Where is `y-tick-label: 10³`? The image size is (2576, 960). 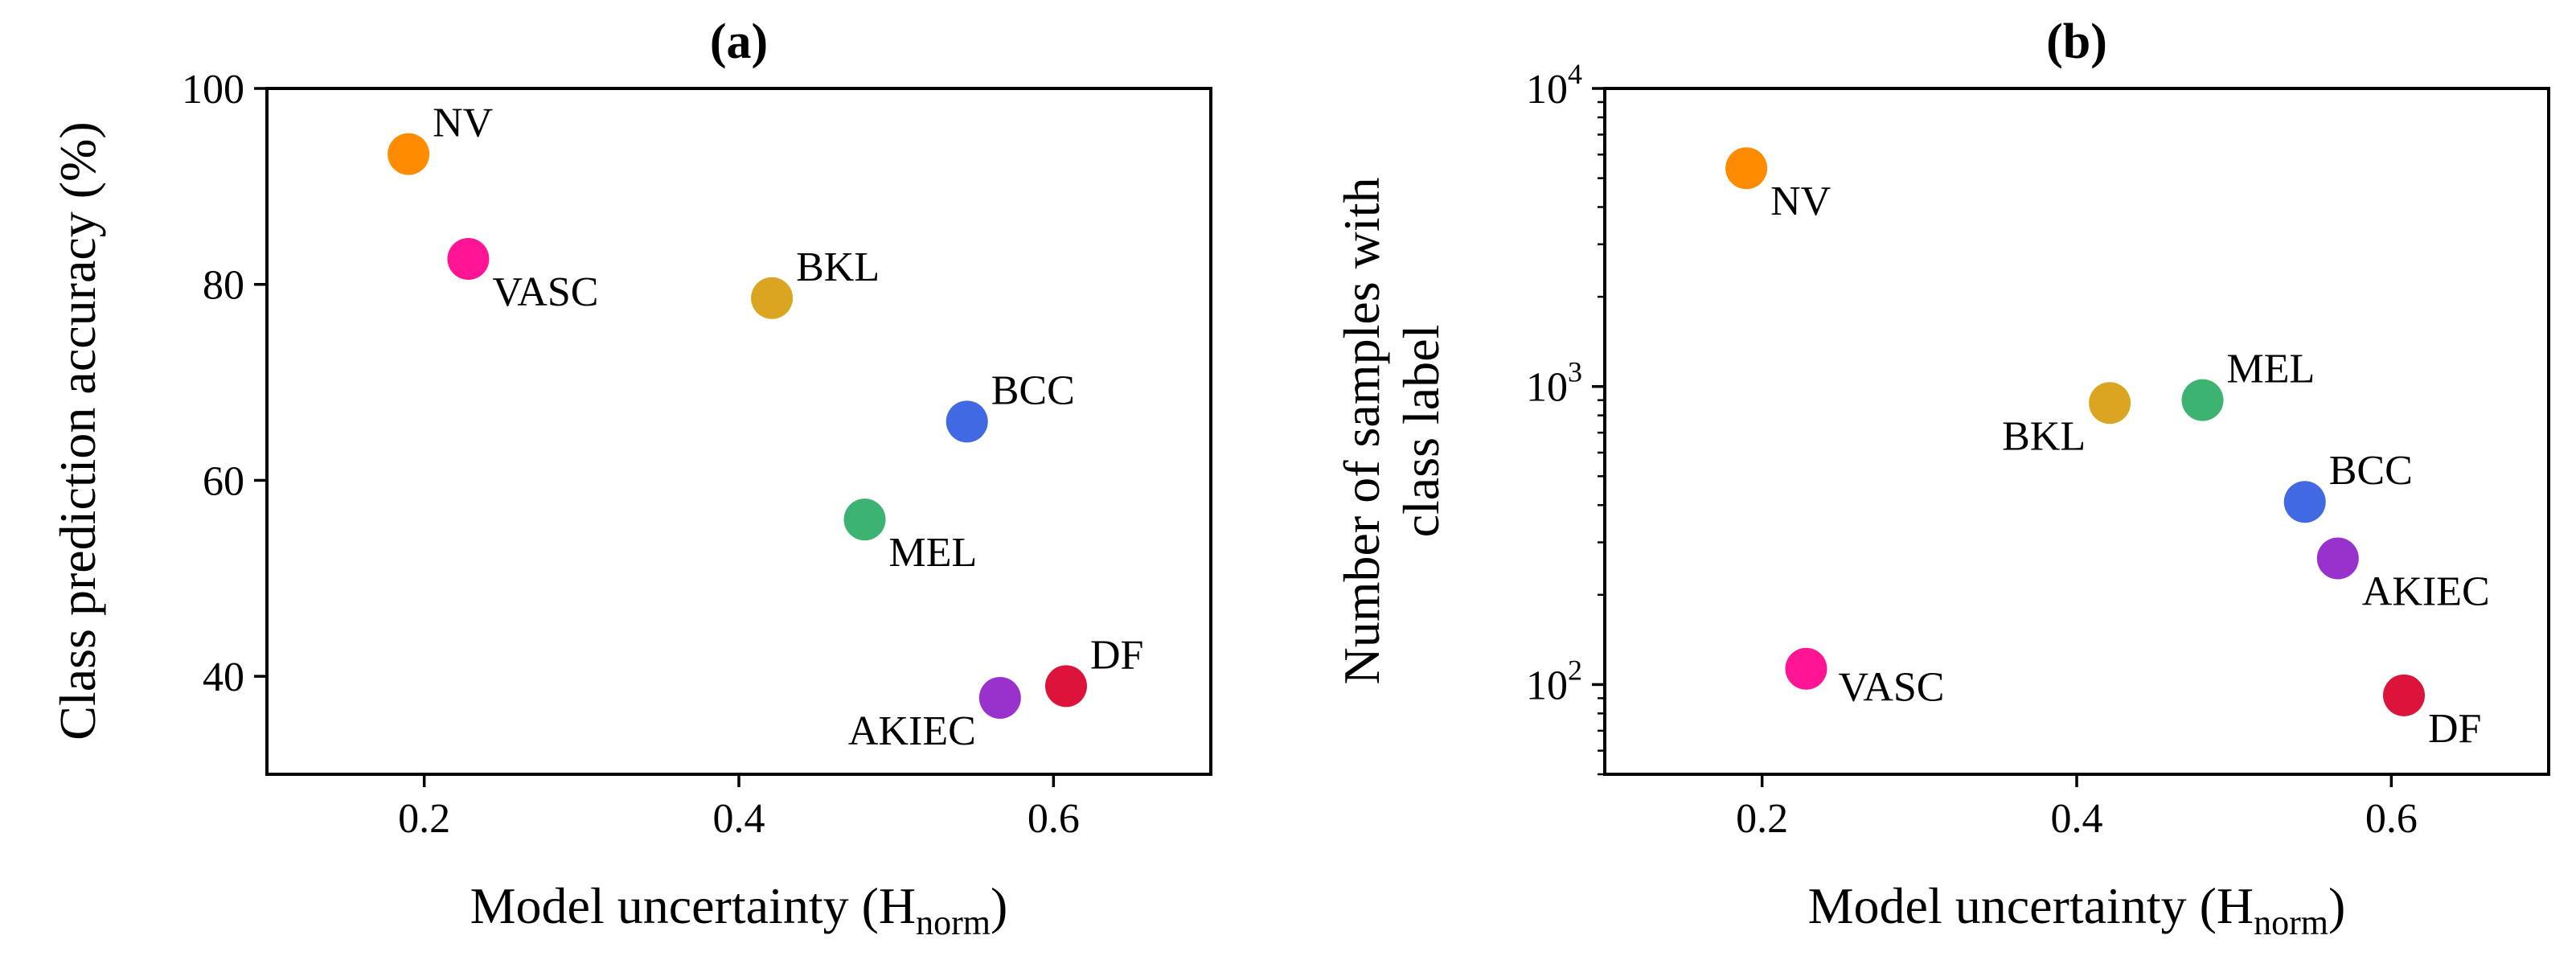
y-tick-label: 10³ is located at coordinates (1554, 383).